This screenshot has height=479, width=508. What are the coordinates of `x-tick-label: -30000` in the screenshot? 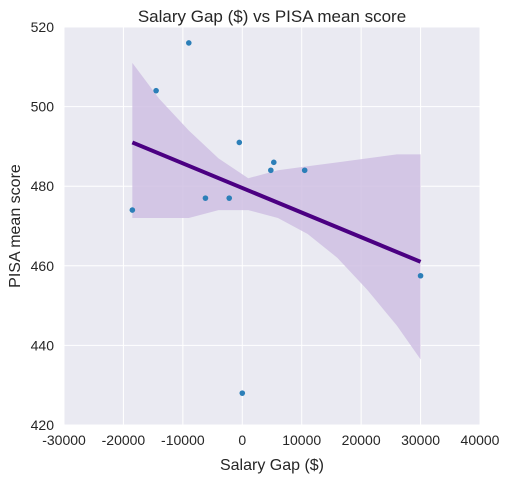 It's located at (64, 440).